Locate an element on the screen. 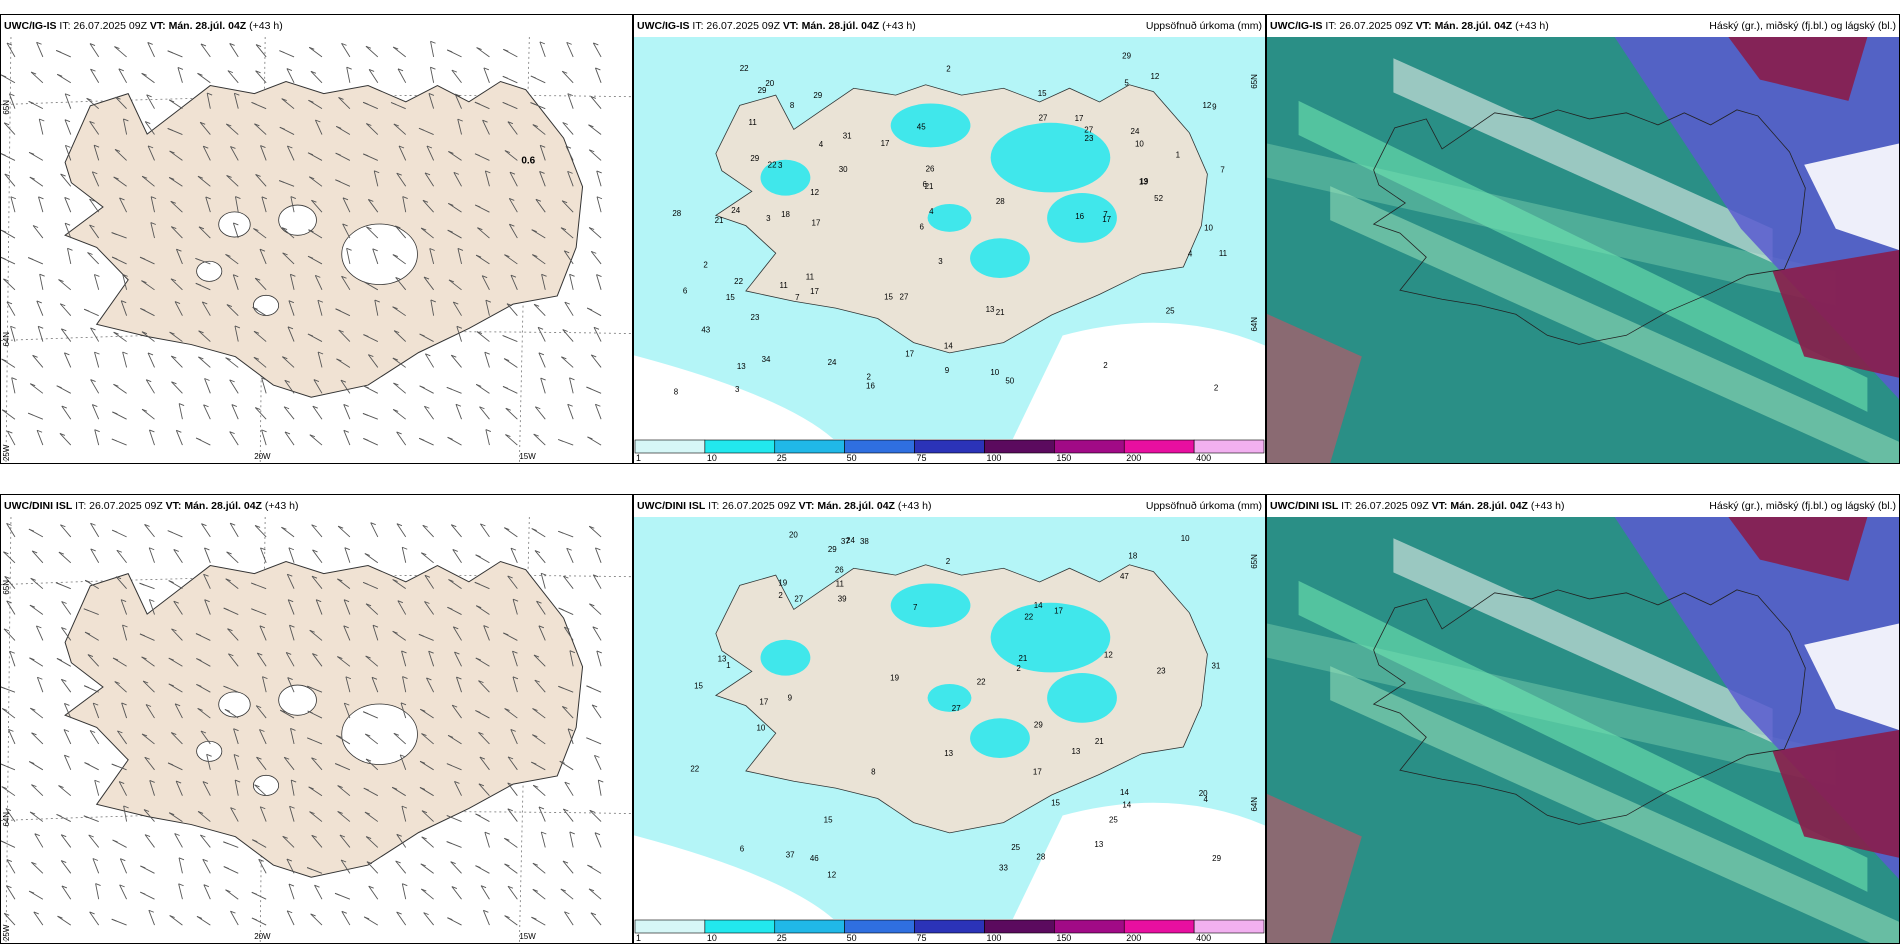  colorbar-tick-label: 25 is located at coordinates (782, 458).